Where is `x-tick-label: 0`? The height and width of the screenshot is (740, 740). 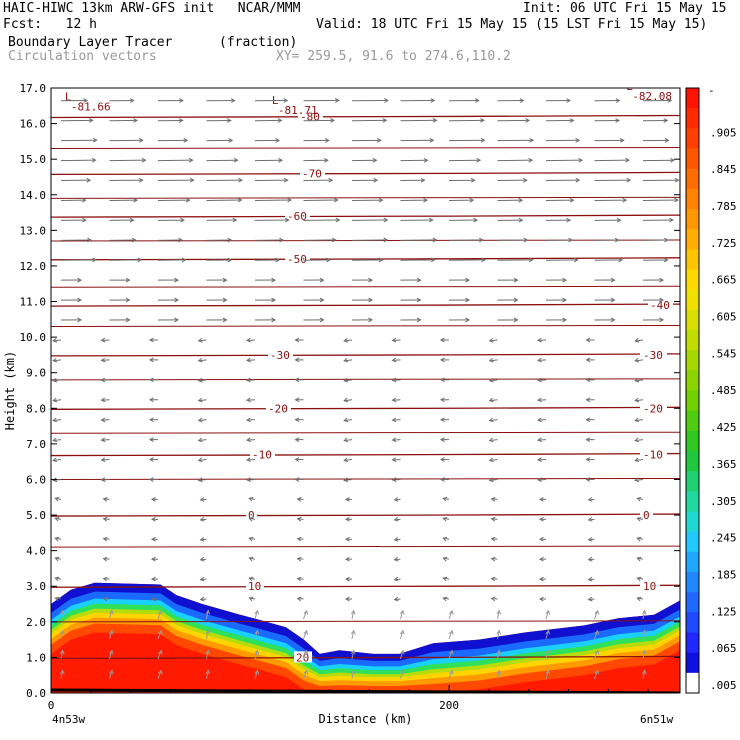
x-tick-label: 0 is located at coordinates (51, 705).